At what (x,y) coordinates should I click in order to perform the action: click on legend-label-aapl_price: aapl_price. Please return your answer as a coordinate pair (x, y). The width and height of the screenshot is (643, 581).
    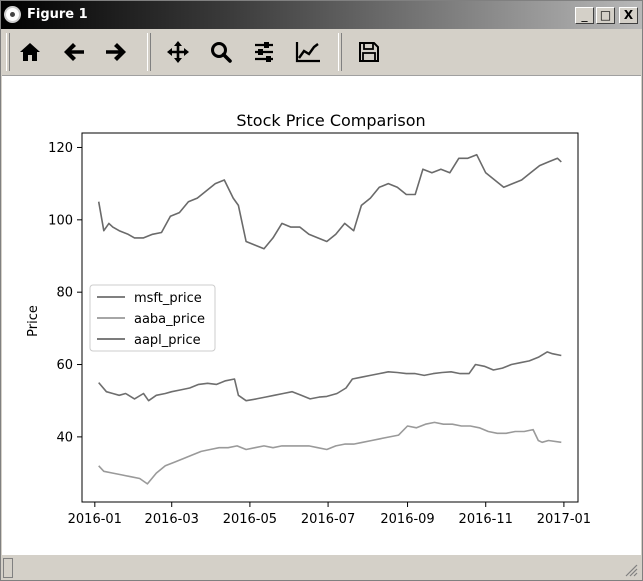
    Looking at the image, I should click on (167, 340).